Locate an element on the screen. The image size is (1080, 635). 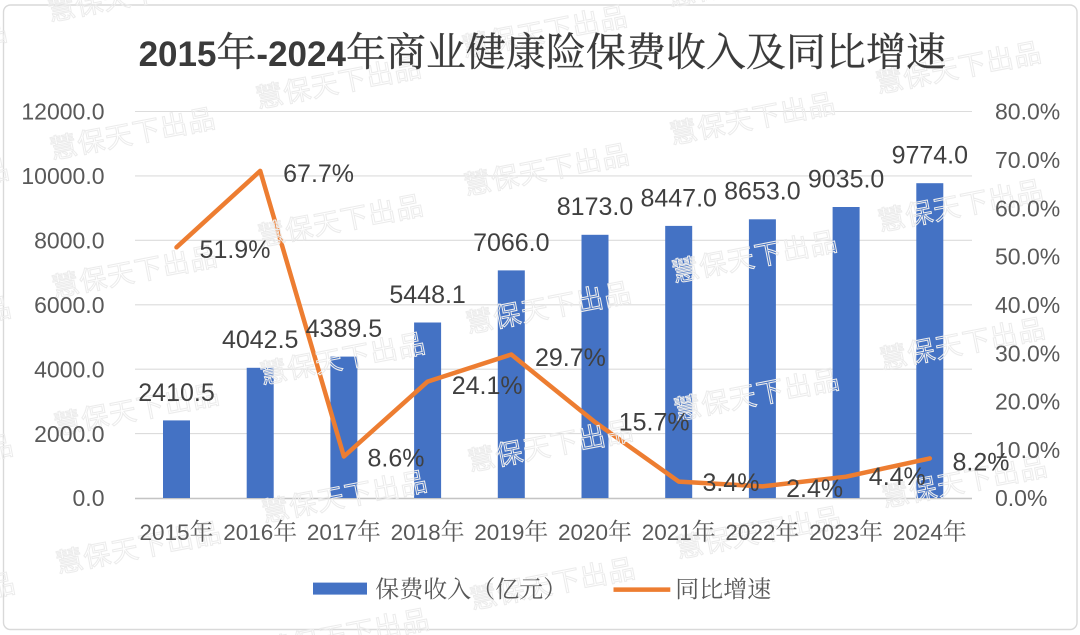
svg-text: 30.0% is located at coordinates (1027, 353).